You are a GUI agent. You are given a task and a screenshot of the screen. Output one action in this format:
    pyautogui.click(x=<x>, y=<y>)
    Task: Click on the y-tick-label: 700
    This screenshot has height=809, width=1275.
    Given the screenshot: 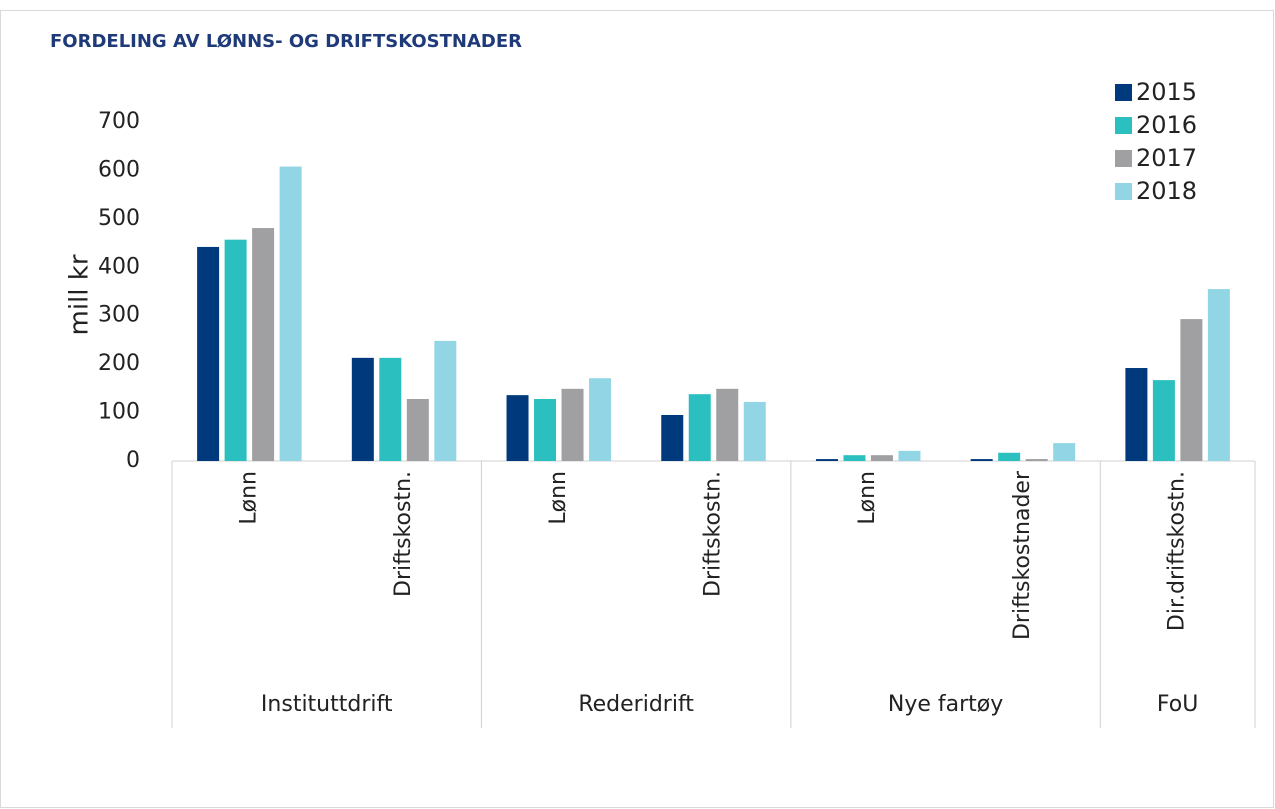 What is the action you would take?
    pyautogui.click(x=119, y=121)
    